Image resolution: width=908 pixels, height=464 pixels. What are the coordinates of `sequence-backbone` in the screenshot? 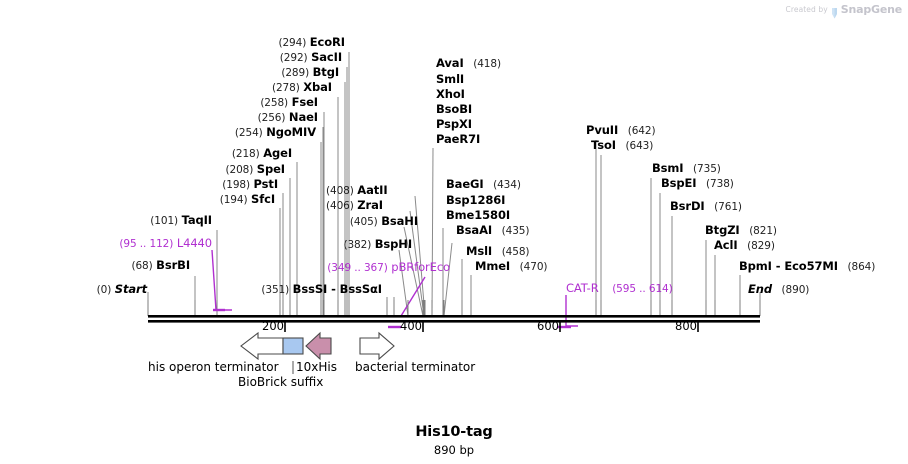 It's located at (454, 319).